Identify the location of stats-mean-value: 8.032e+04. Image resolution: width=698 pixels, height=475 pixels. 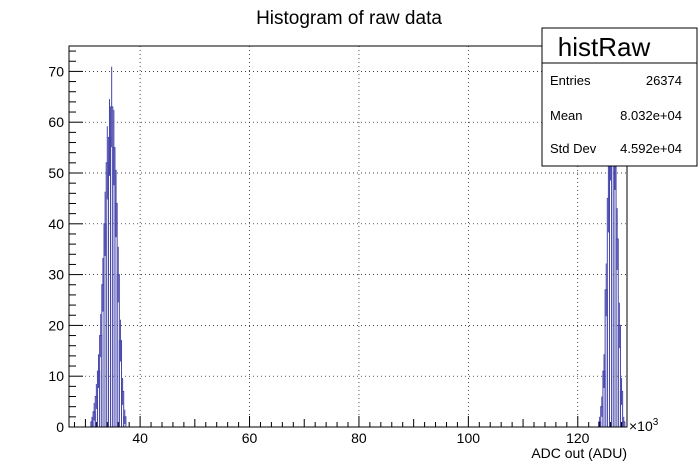
(651, 115).